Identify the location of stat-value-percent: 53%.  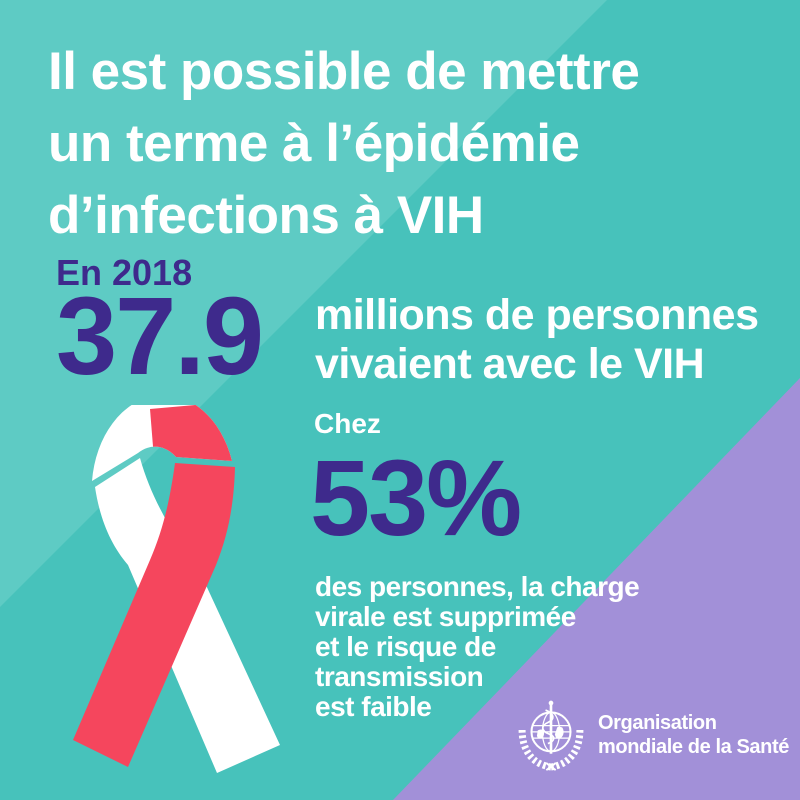
(416, 497).